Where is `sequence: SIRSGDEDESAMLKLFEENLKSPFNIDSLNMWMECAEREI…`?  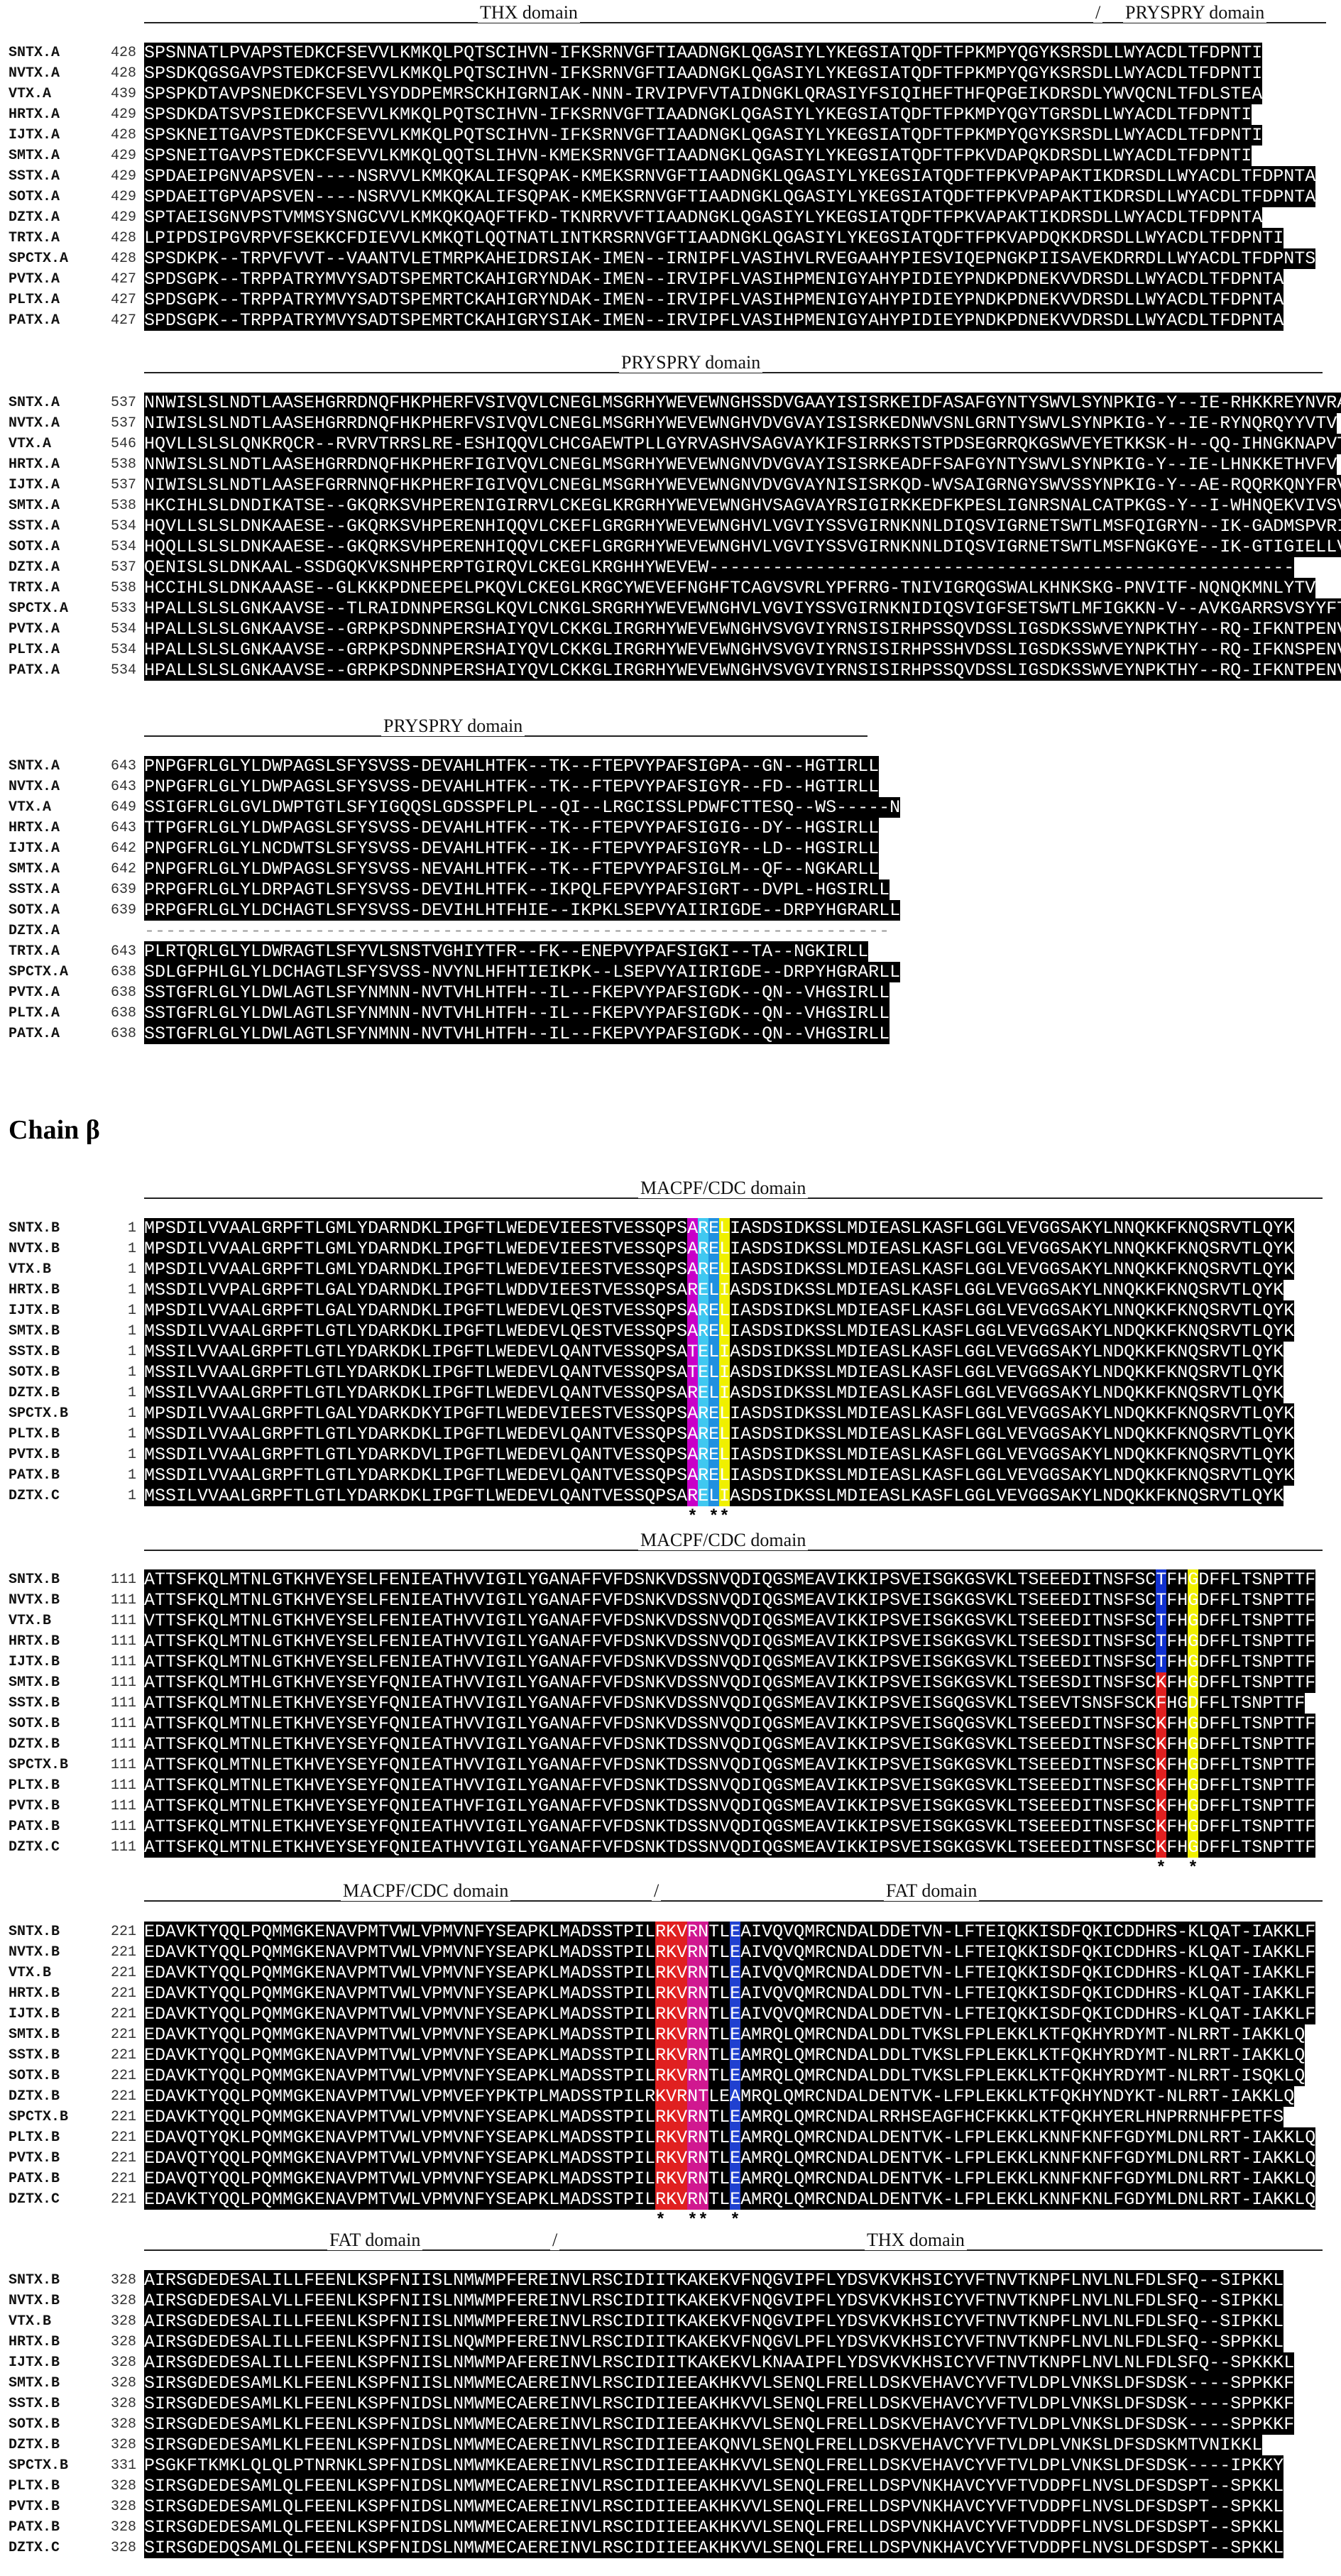 sequence: SIRSGDEDESAMLKLFEENLKSPFNIDSLNMWMECAEREI… is located at coordinates (719, 2404).